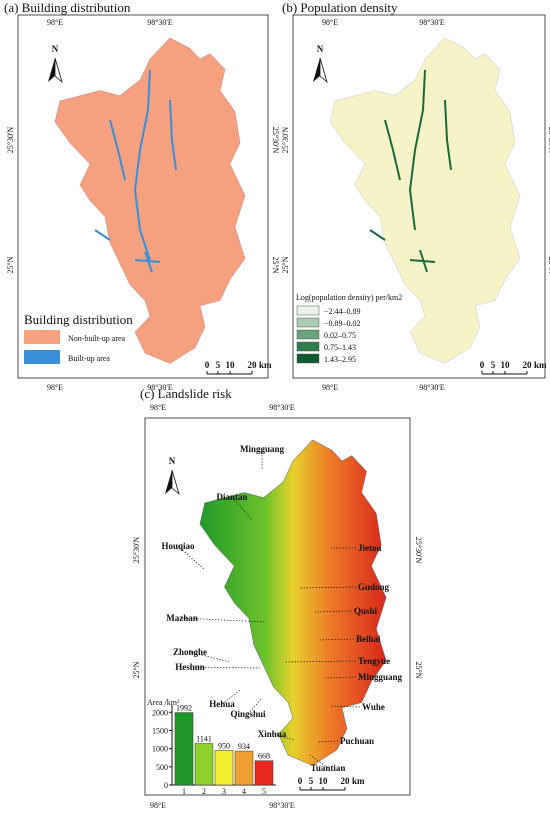 This screenshot has height=825, width=550. What do you see at coordinates (204, 791) in the screenshot?
I see `x-tick-label: 2` at bounding box center [204, 791].